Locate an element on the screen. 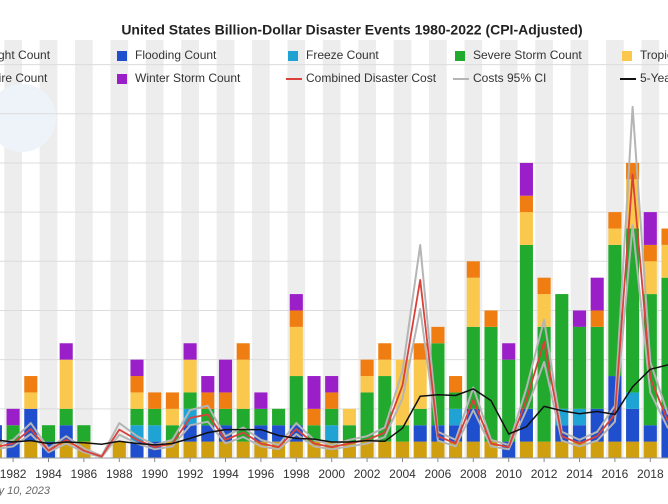 This screenshot has width=668, height=504. x-tick-label: 2012 is located at coordinates (544, 474).